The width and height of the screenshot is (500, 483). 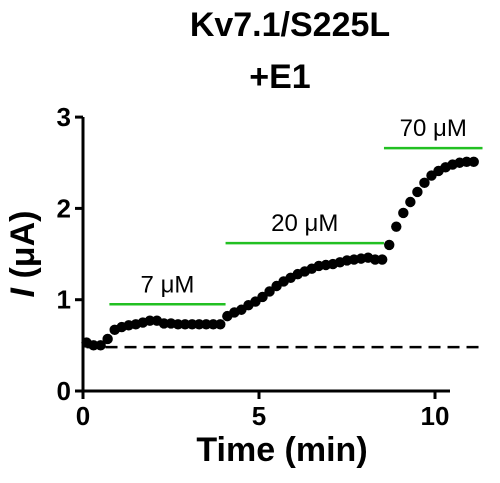 What do you see at coordinates (435, 416) in the screenshot?
I see `x-tick-label: 10` at bounding box center [435, 416].